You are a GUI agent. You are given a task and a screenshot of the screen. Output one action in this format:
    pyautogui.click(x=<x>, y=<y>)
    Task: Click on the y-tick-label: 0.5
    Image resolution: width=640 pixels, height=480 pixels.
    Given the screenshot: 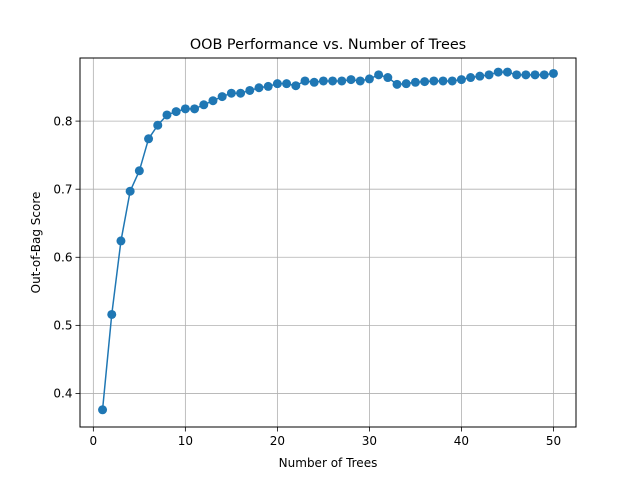 What is the action you would take?
    pyautogui.click(x=62, y=326)
    